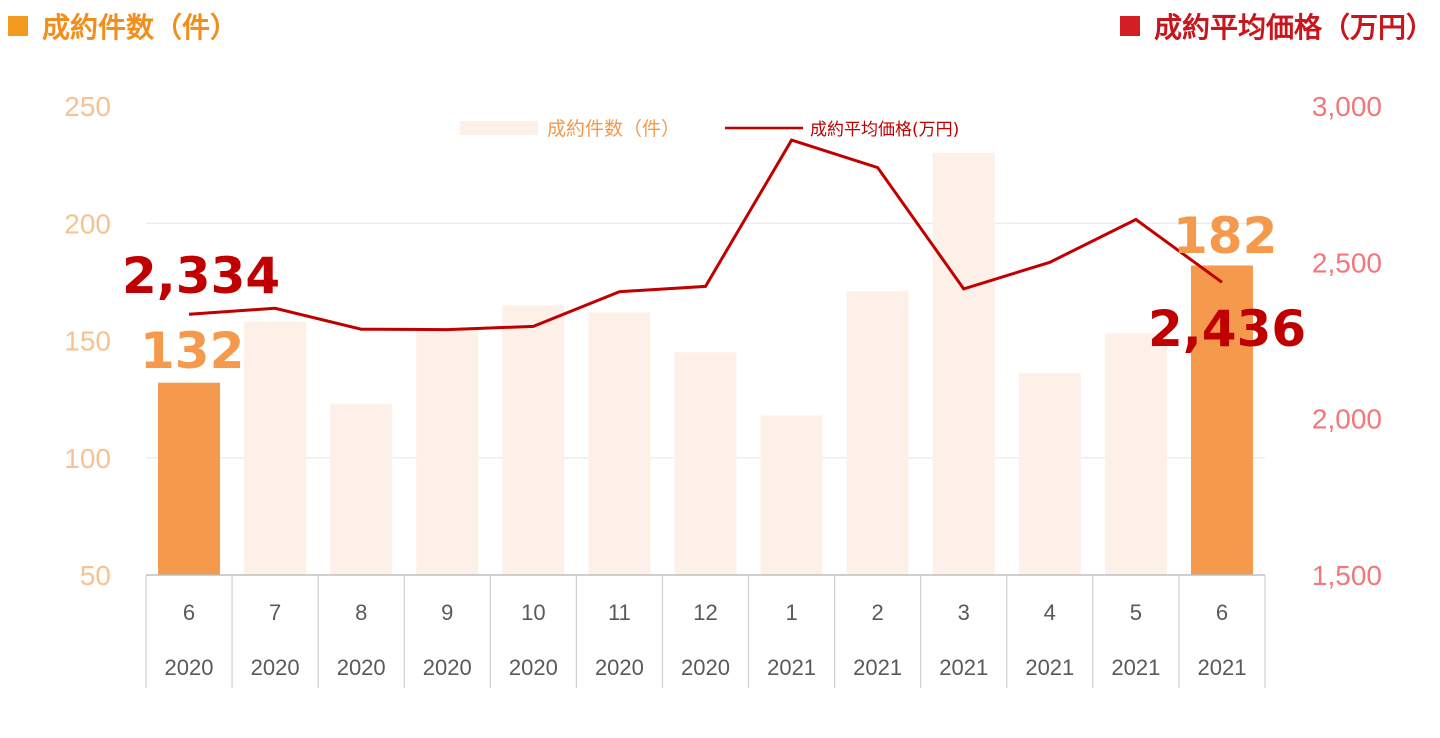 The width and height of the screenshot is (1440, 738). What do you see at coordinates (361, 612) in the screenshot?
I see `category-month: 8` at bounding box center [361, 612].